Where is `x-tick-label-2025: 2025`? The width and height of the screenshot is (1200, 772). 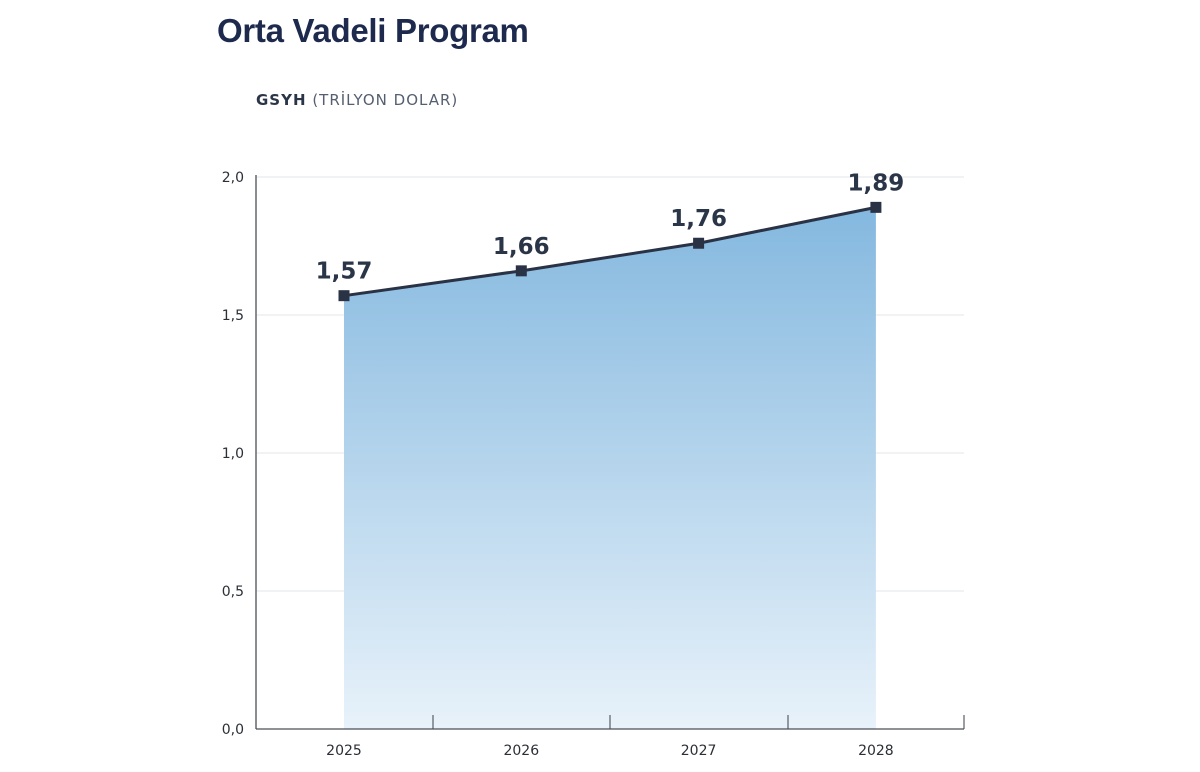 x-tick-label-2025: 2025 is located at coordinates (344, 751).